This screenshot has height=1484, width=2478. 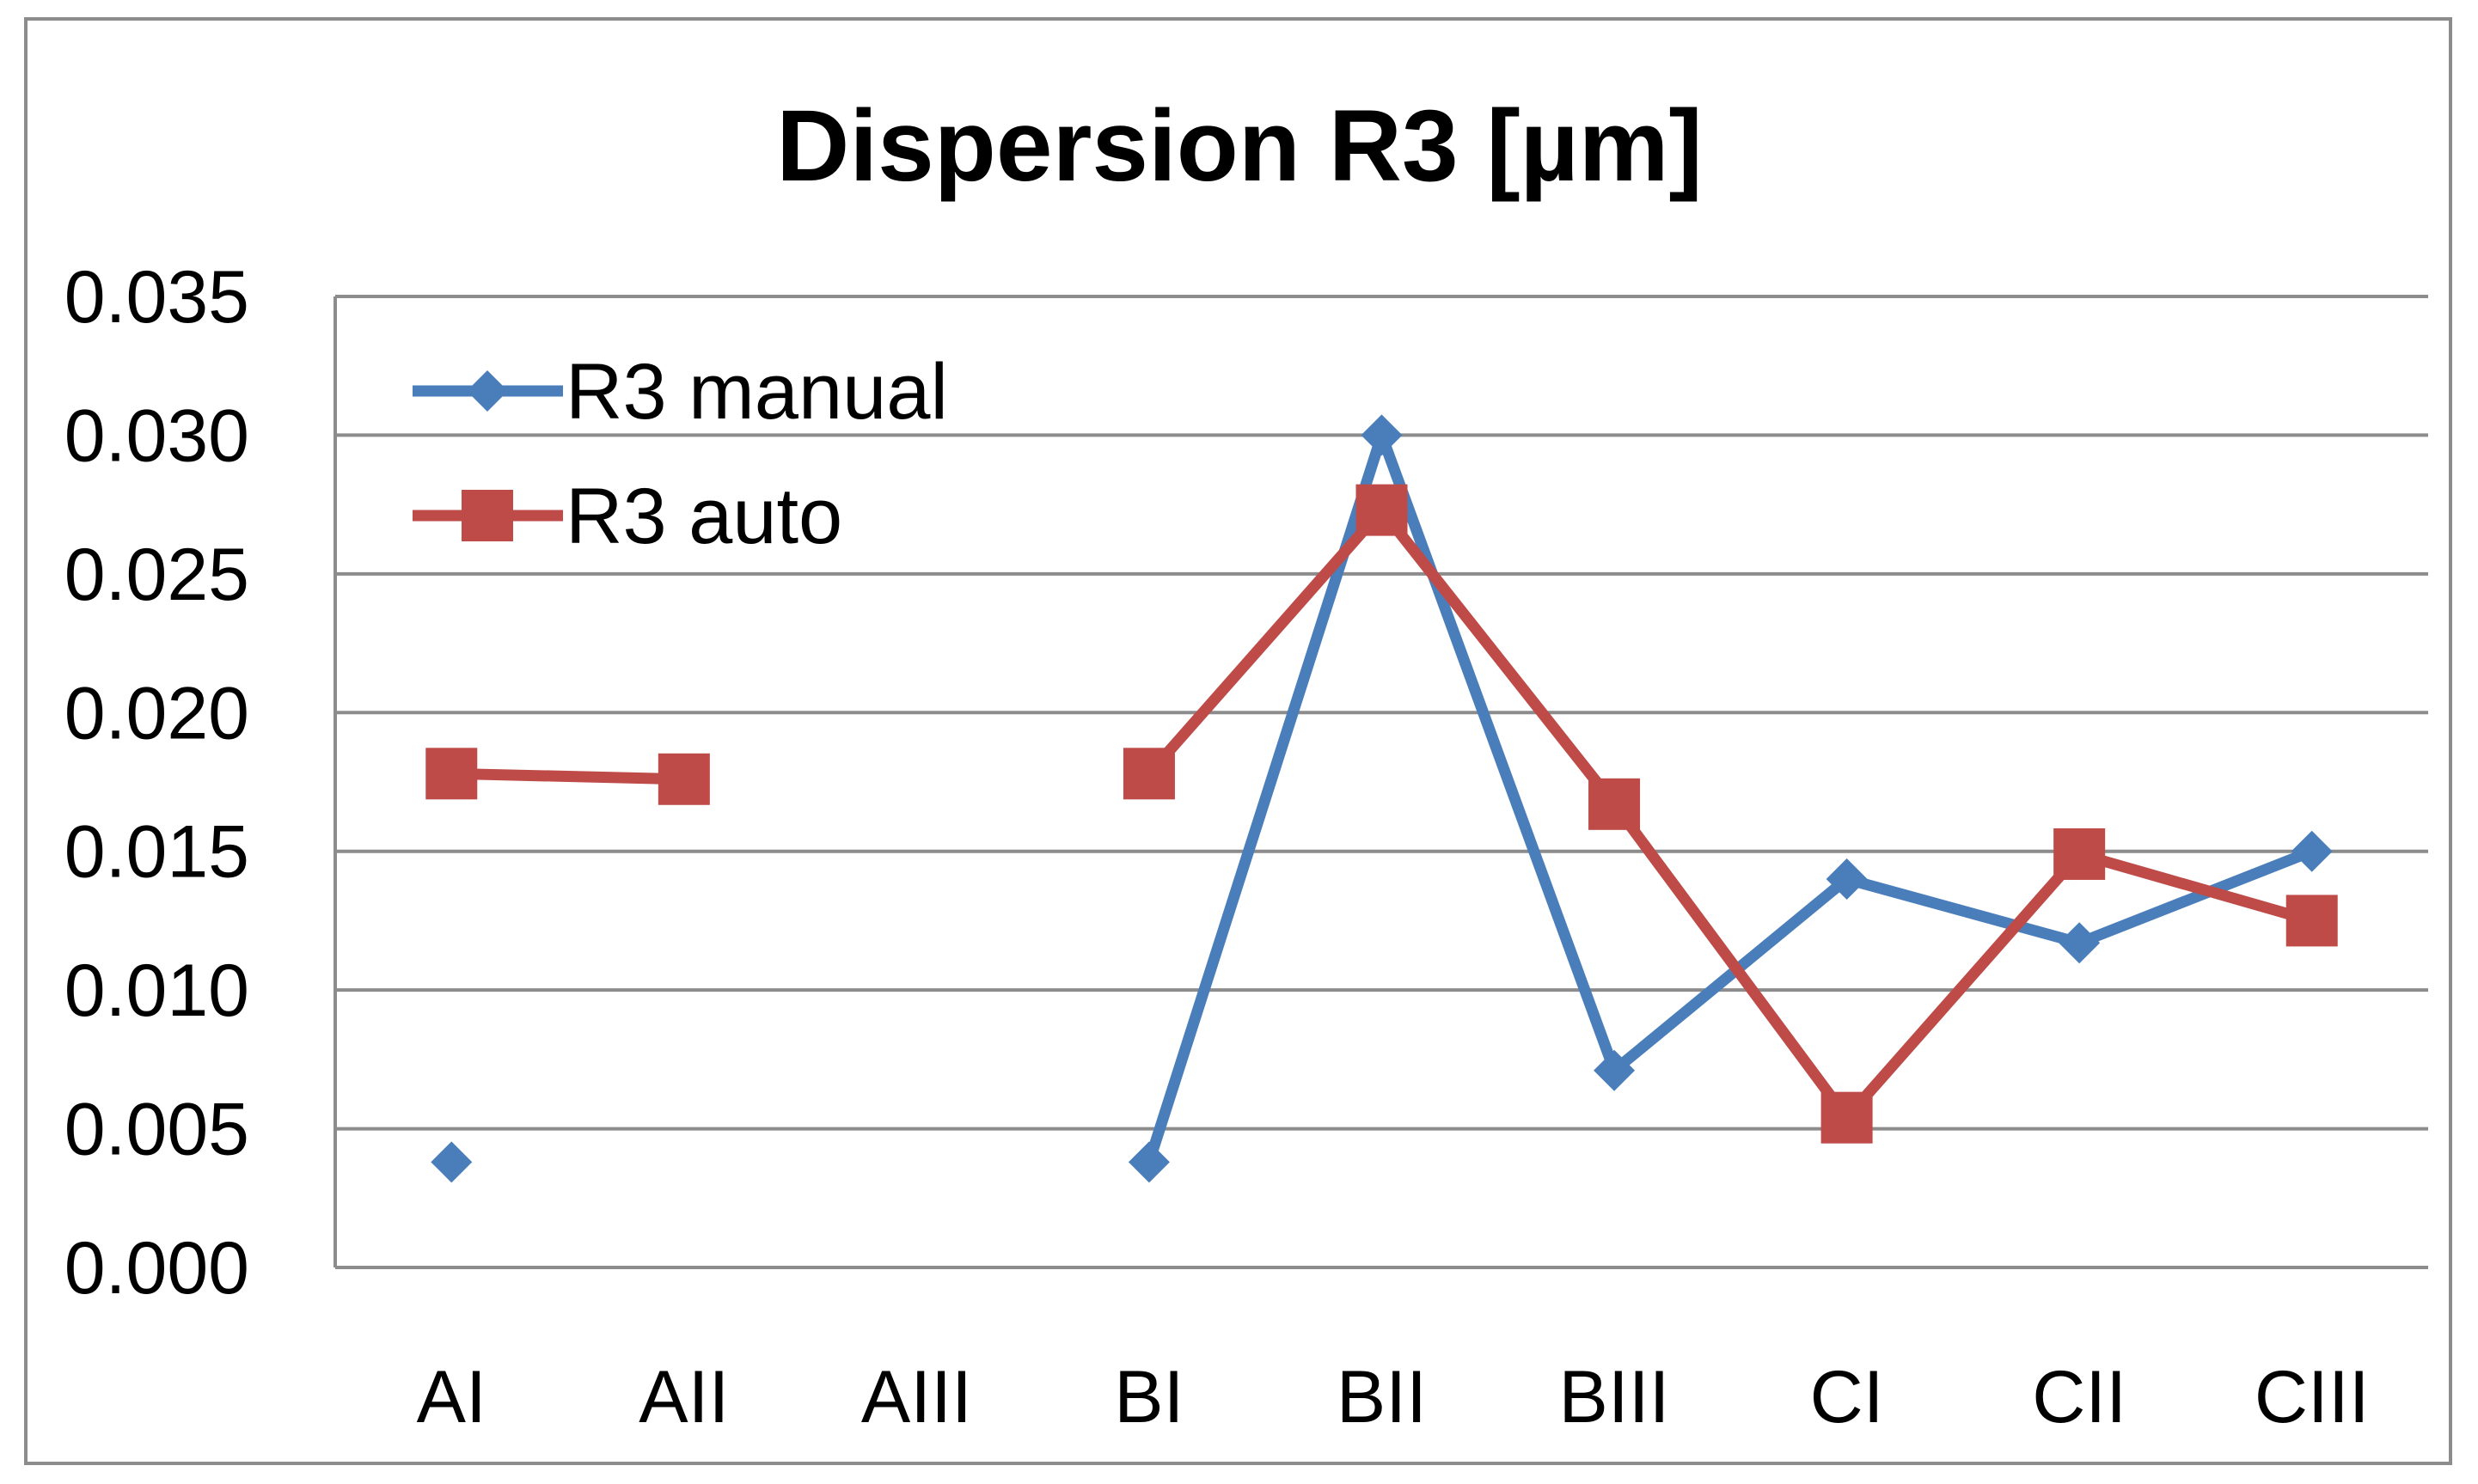 I want to click on y-tick-label: 0.015, so click(x=156, y=853).